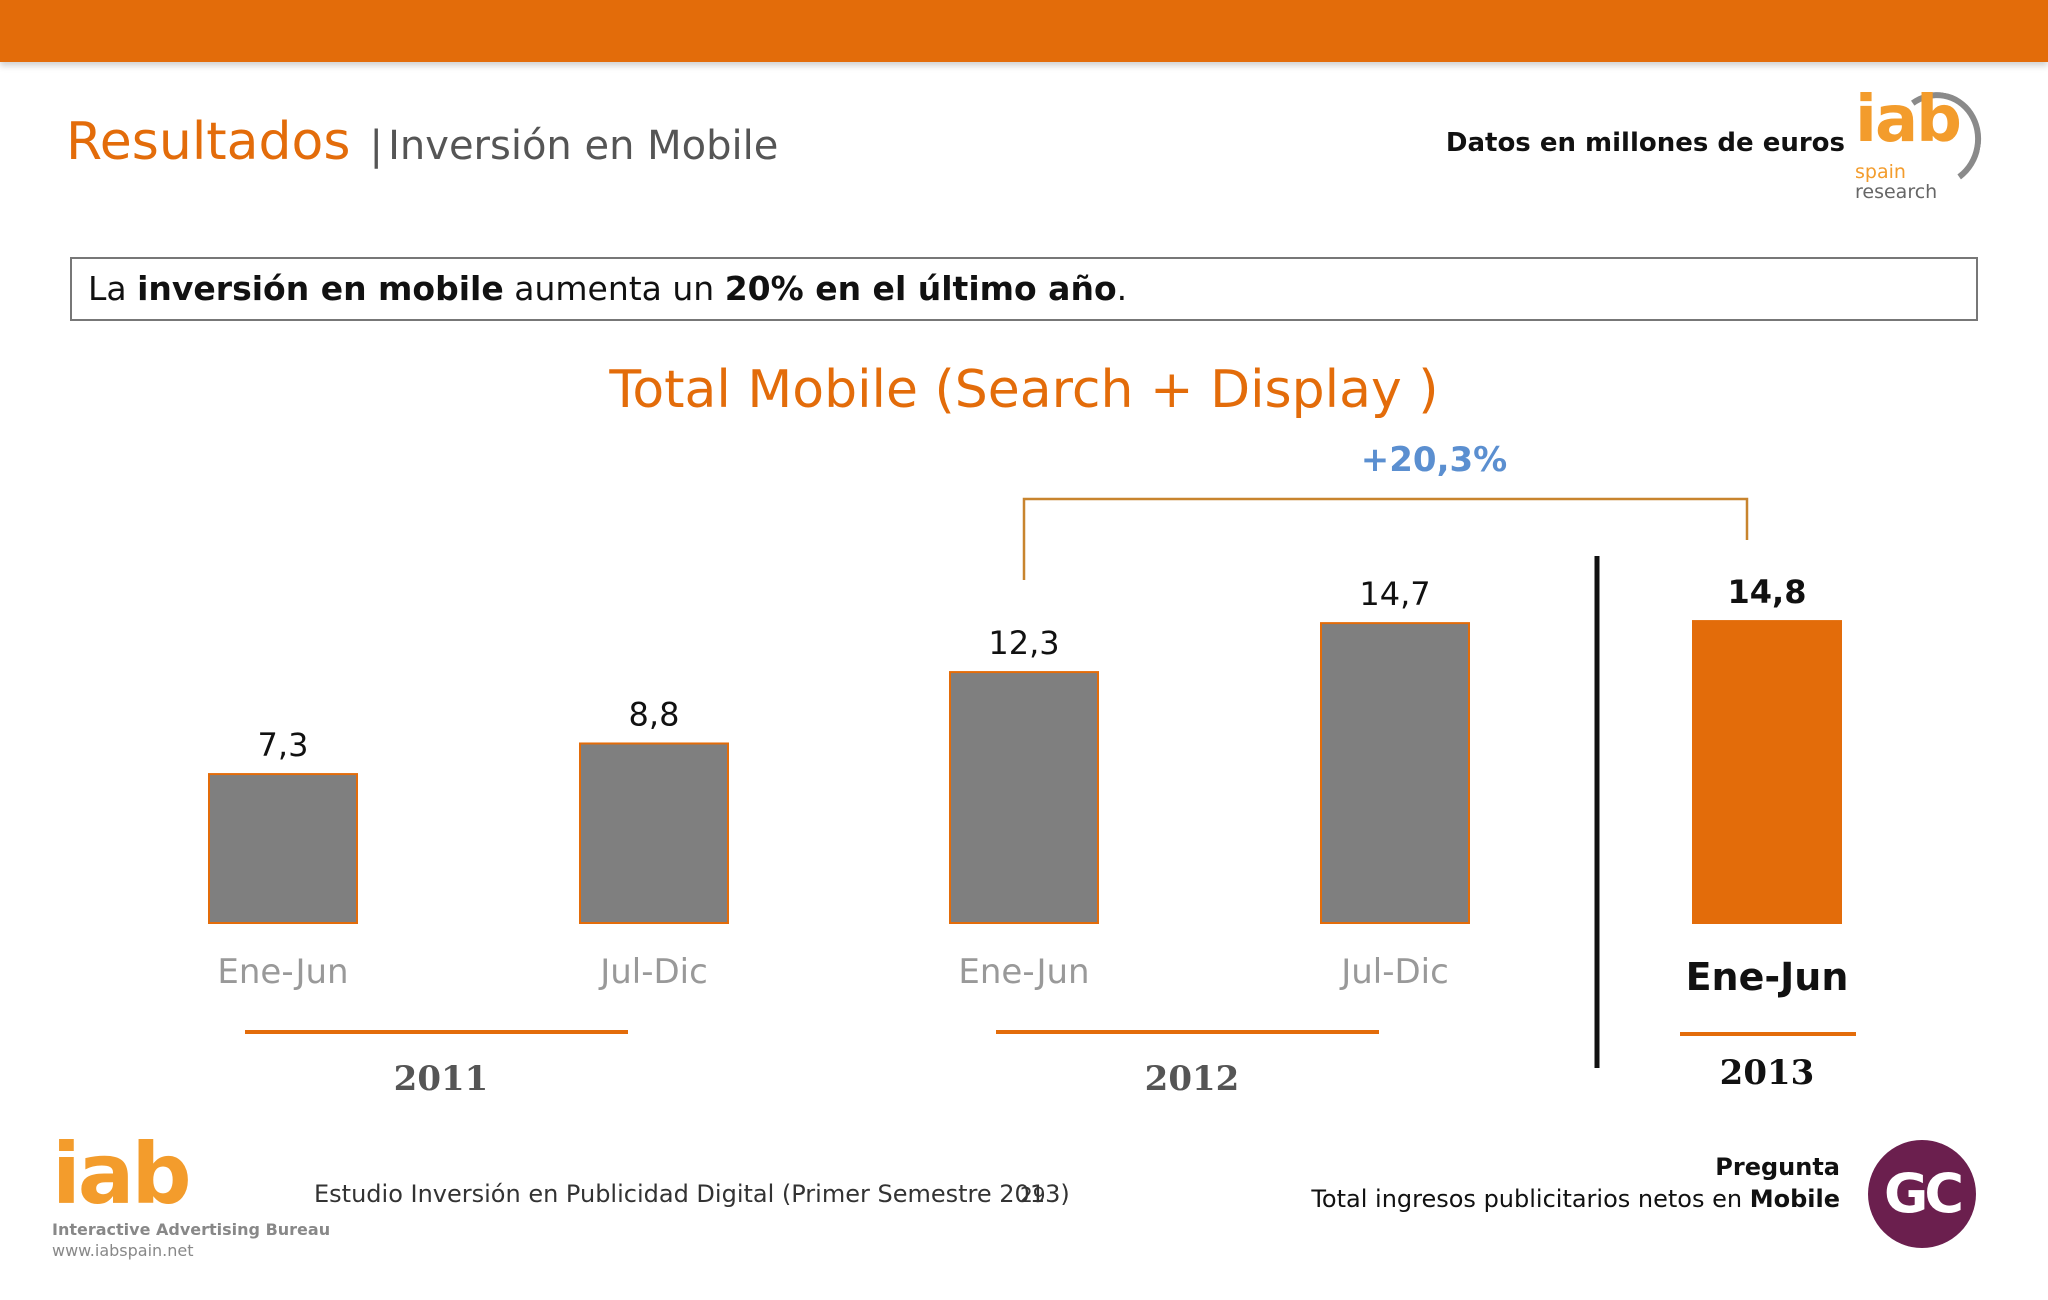 This screenshot has height=1300, width=2048. What do you see at coordinates (208, 142) in the screenshot?
I see `title-main: Resultados` at bounding box center [208, 142].